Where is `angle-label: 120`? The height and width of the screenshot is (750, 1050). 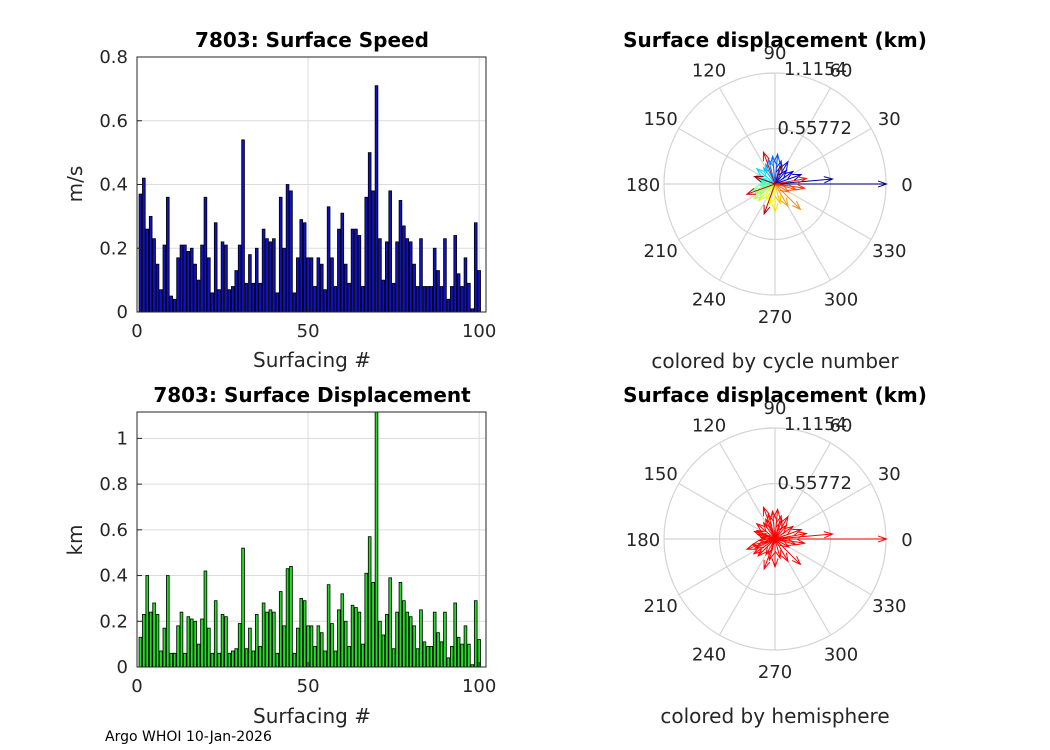 angle-label: 120 is located at coordinates (709, 71).